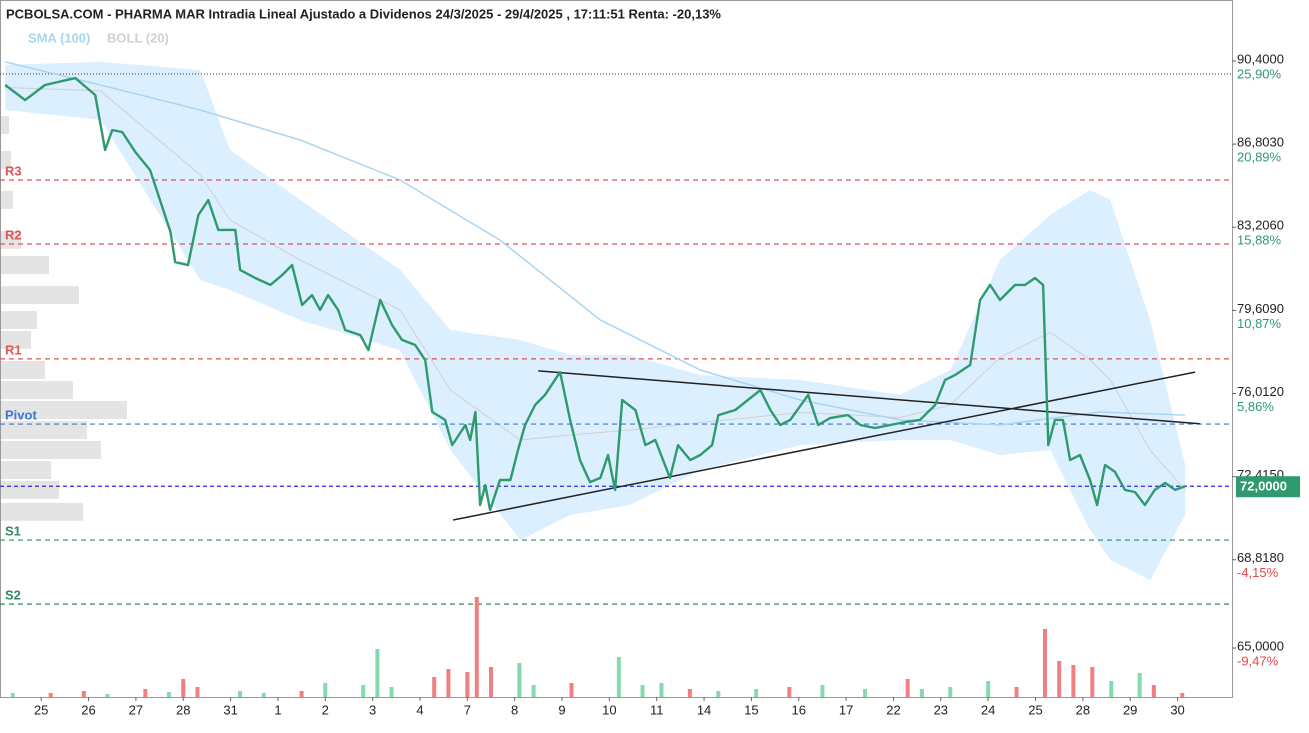 The width and height of the screenshot is (1309, 733). I want to click on y-tick-return: 10,87%, so click(1259, 323).